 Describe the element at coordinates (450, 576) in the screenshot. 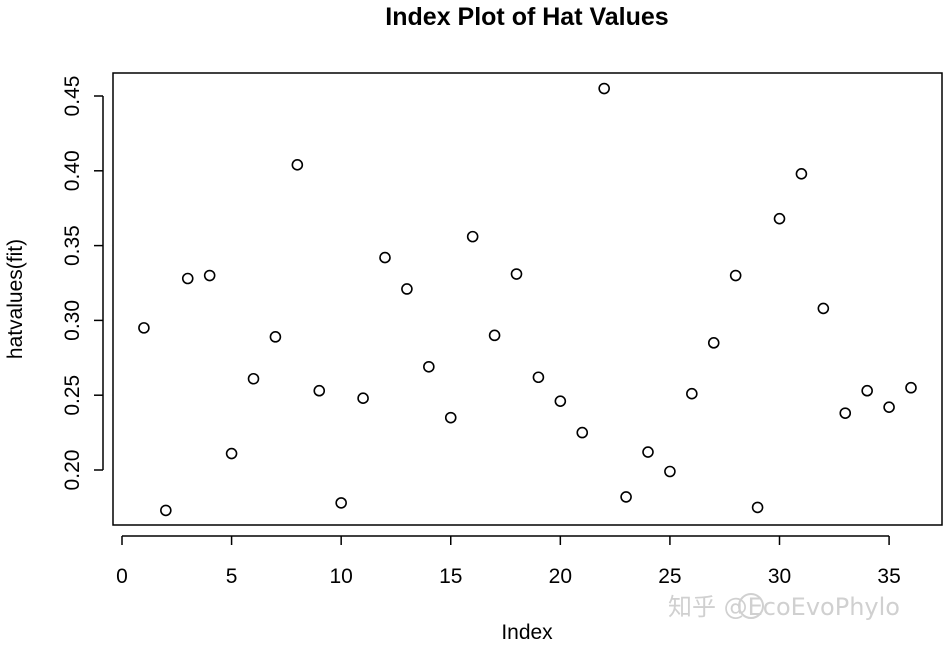

I see `x-tick-label: 15` at that location.